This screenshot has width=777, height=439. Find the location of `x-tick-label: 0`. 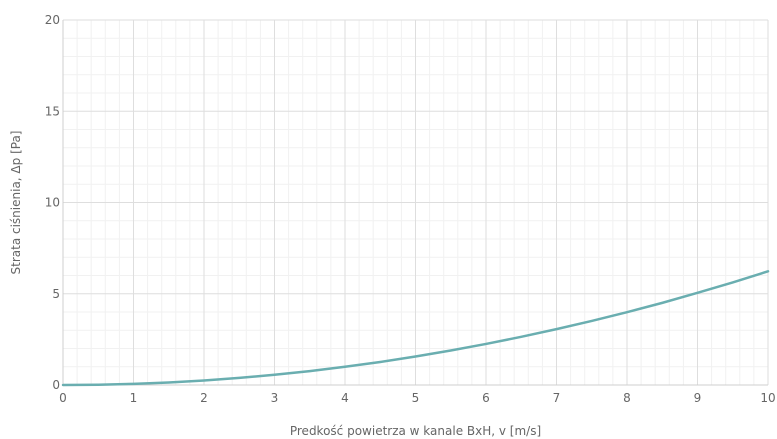

x-tick-label: 0 is located at coordinates (63, 398).